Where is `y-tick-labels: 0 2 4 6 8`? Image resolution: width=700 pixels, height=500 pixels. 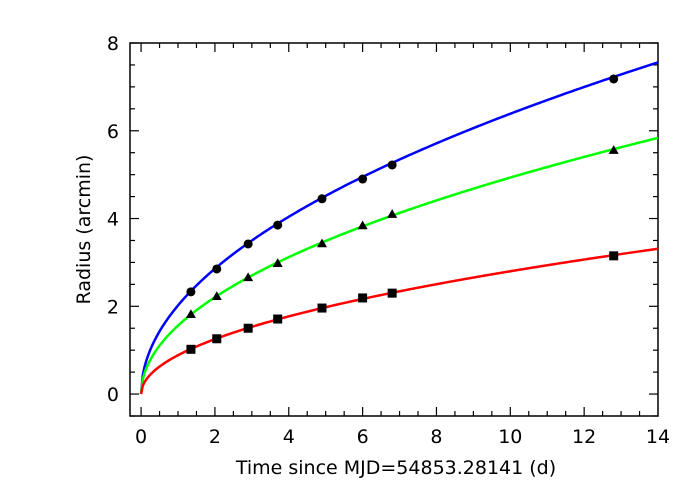
y-tick-labels: 0 2 4 6 8 is located at coordinates (113, 219).